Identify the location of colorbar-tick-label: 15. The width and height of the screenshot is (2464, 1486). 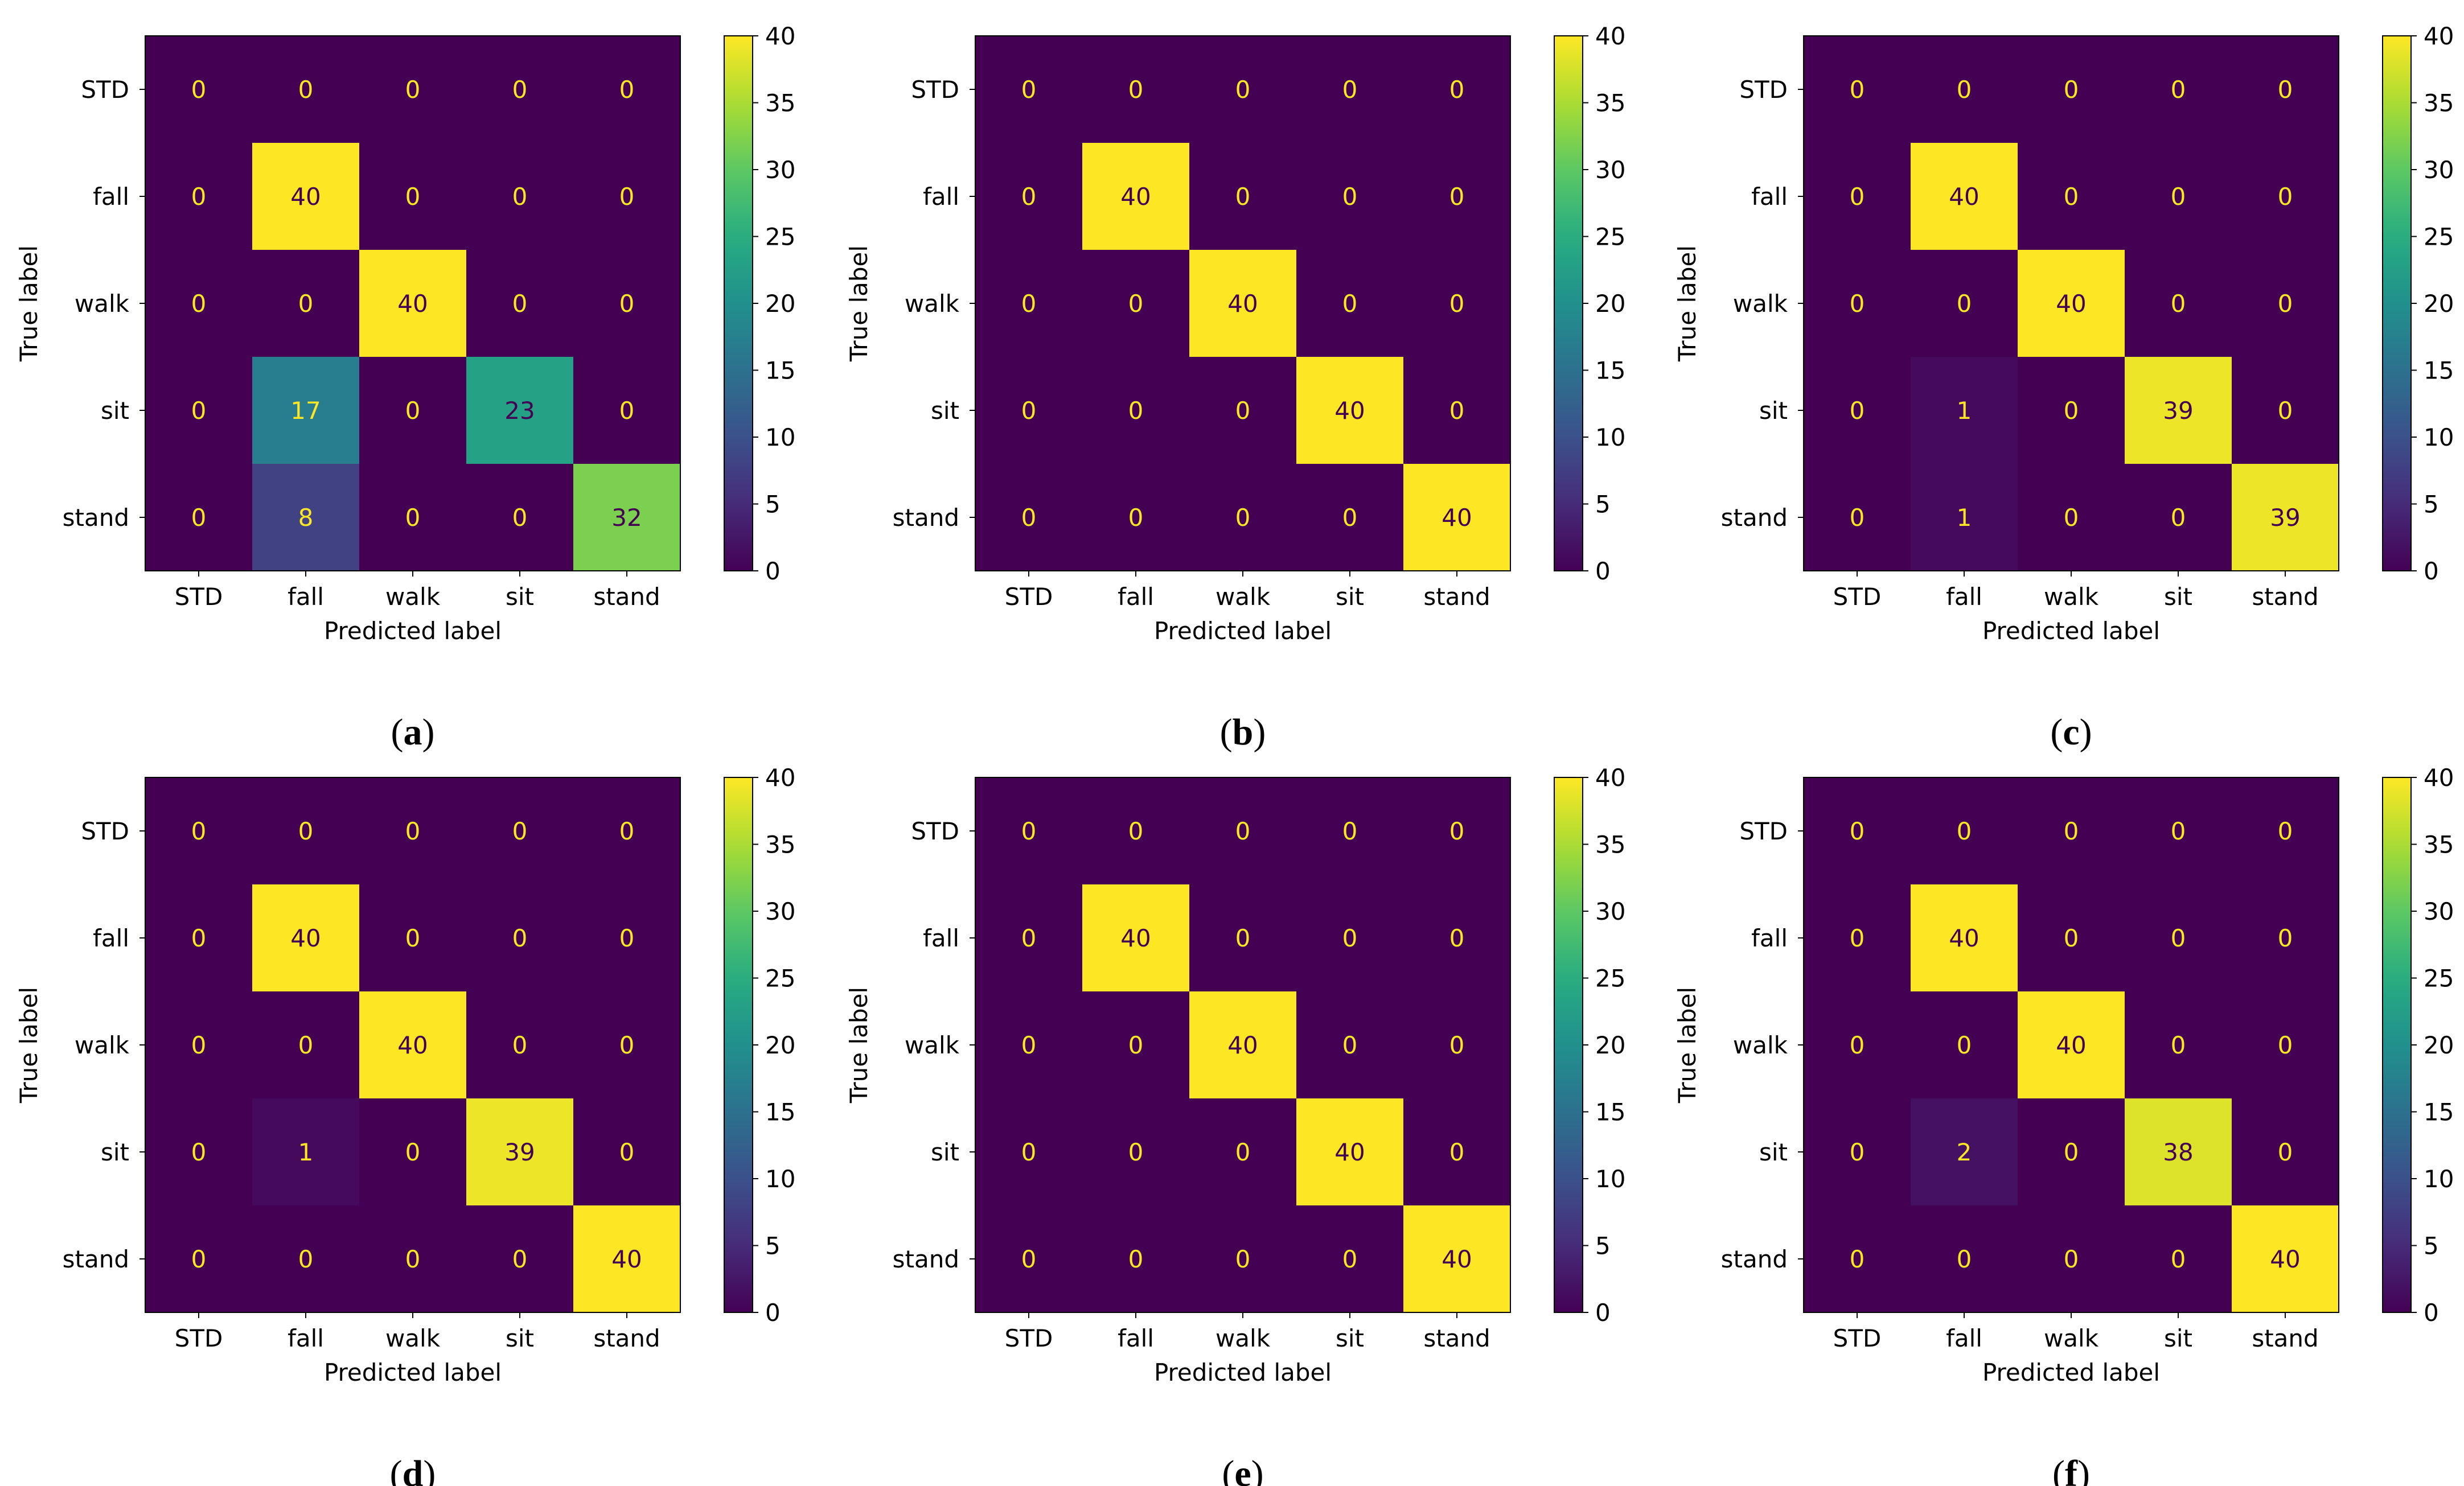
(780, 1112).